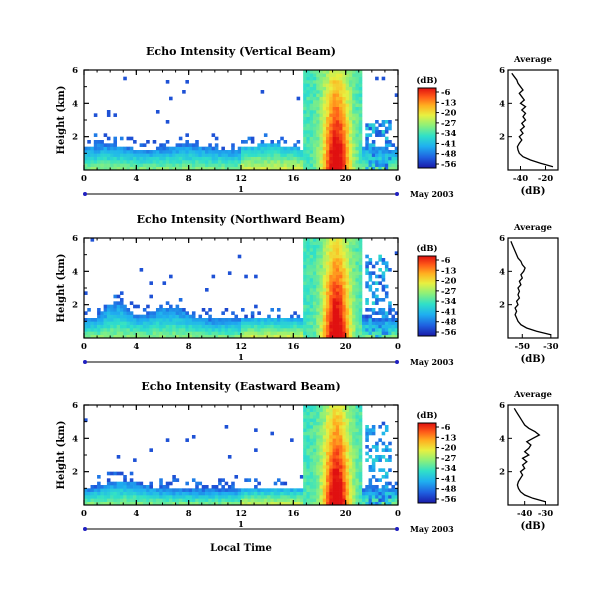  I want to click on colorbar-tick-label: -20, so click(448, 114).